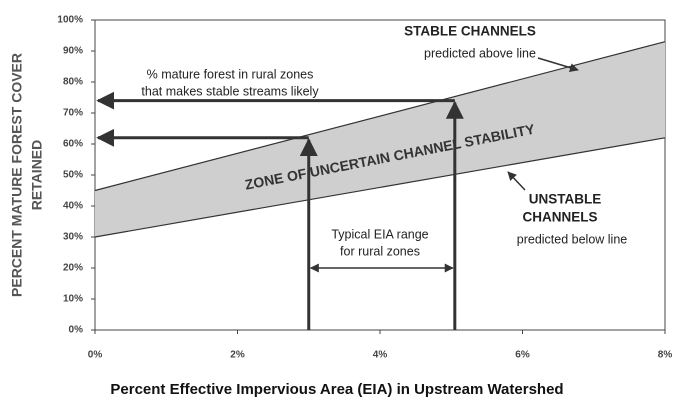 The width and height of the screenshot is (675, 403). What do you see at coordinates (665, 355) in the screenshot?
I see `x-tick-label: 8%` at bounding box center [665, 355].